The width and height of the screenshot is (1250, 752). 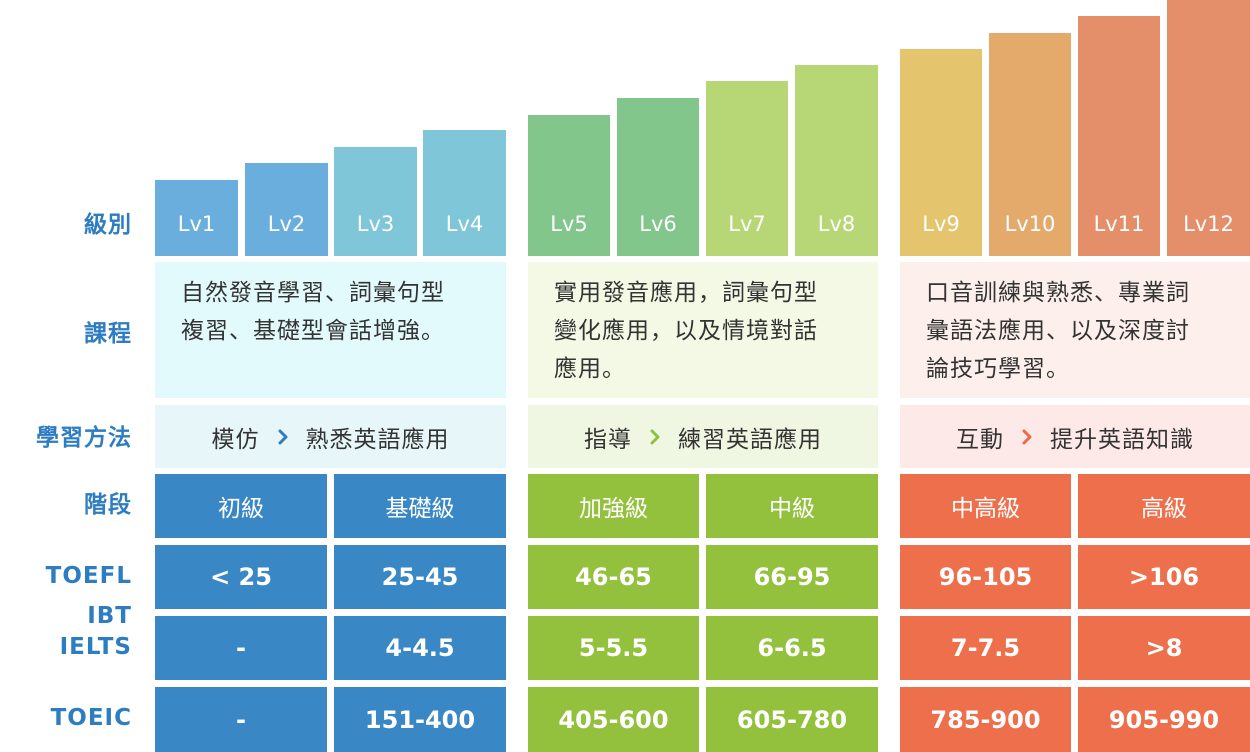 I want to click on stage-cell: 初級, so click(x=241, y=506).